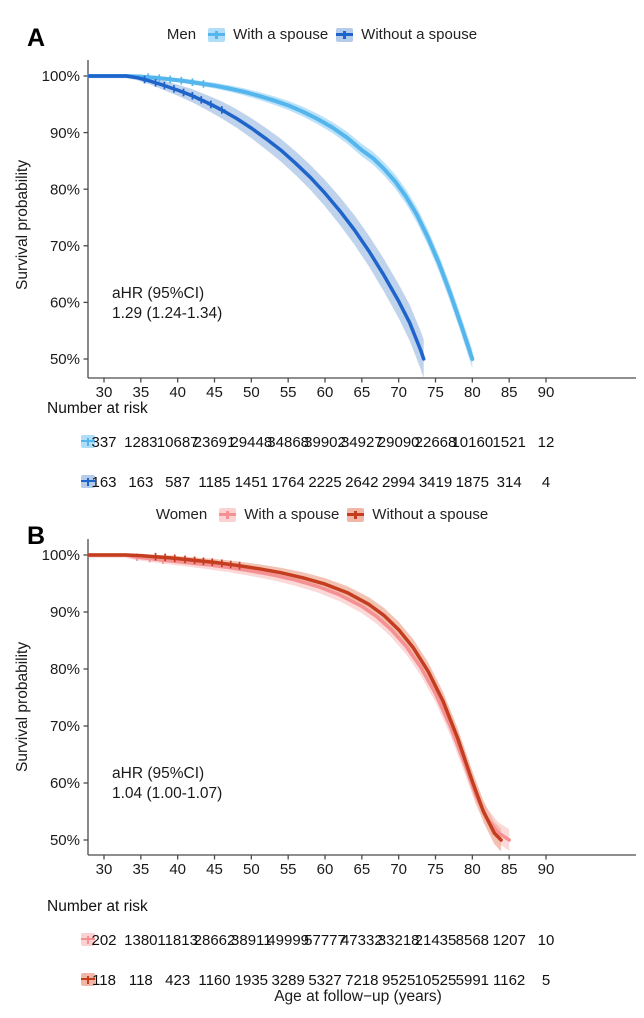 This screenshot has height=1018, width=644. Describe the element at coordinates (141, 940) in the screenshot. I see `risk-count: 1380` at that location.